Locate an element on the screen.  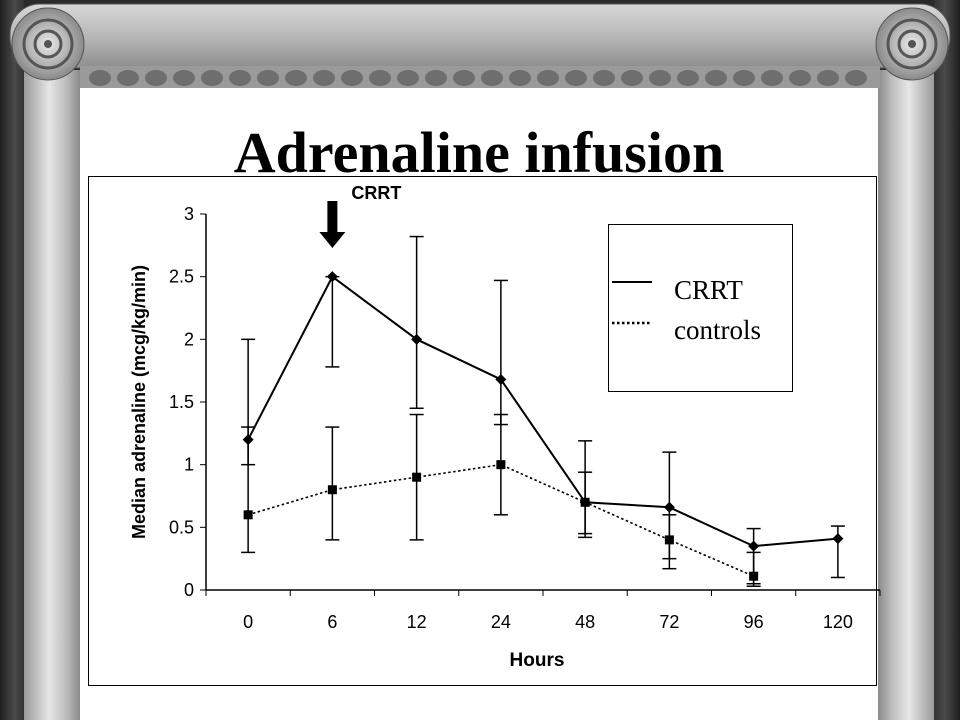
x-axis-title: Hours is located at coordinates (537, 660).